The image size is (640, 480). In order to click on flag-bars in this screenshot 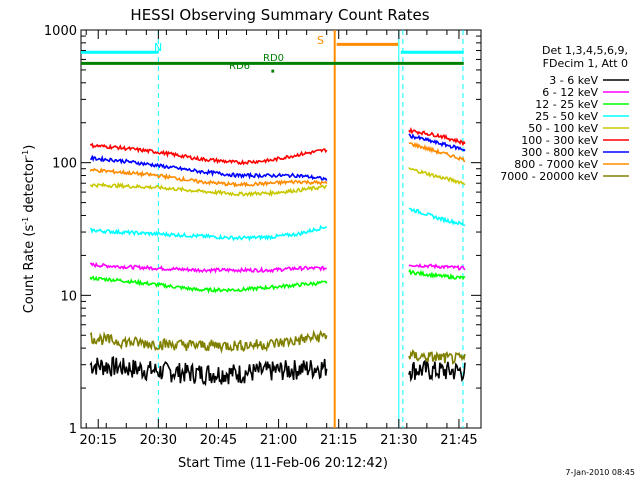, I will do `click(272, 57)`.